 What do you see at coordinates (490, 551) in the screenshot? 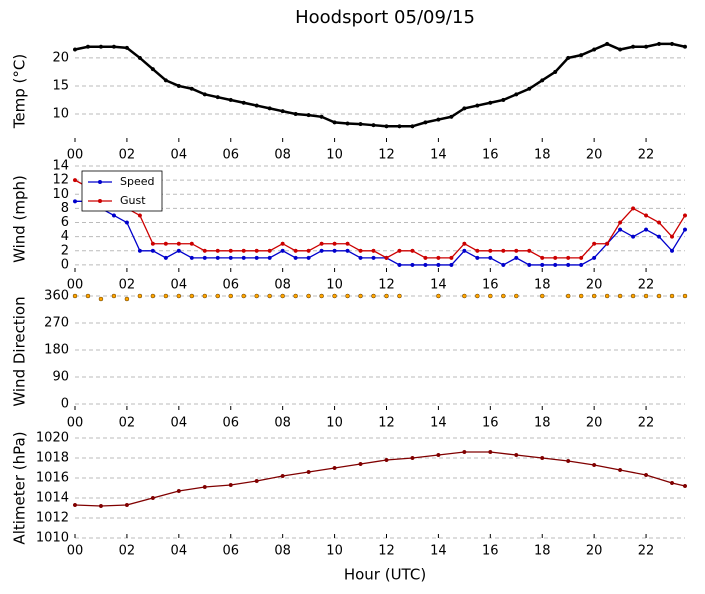
I see `x-tick-label: 16` at bounding box center [490, 551].